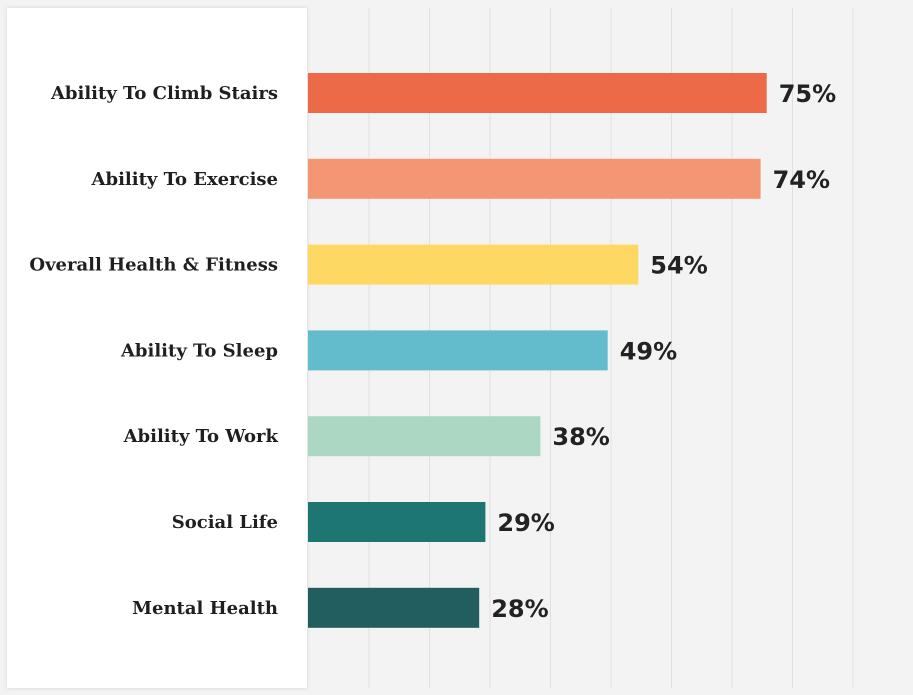  I want to click on category-label-ability-to-climb-stairs: Ability To Climb Stairs, so click(164, 93).